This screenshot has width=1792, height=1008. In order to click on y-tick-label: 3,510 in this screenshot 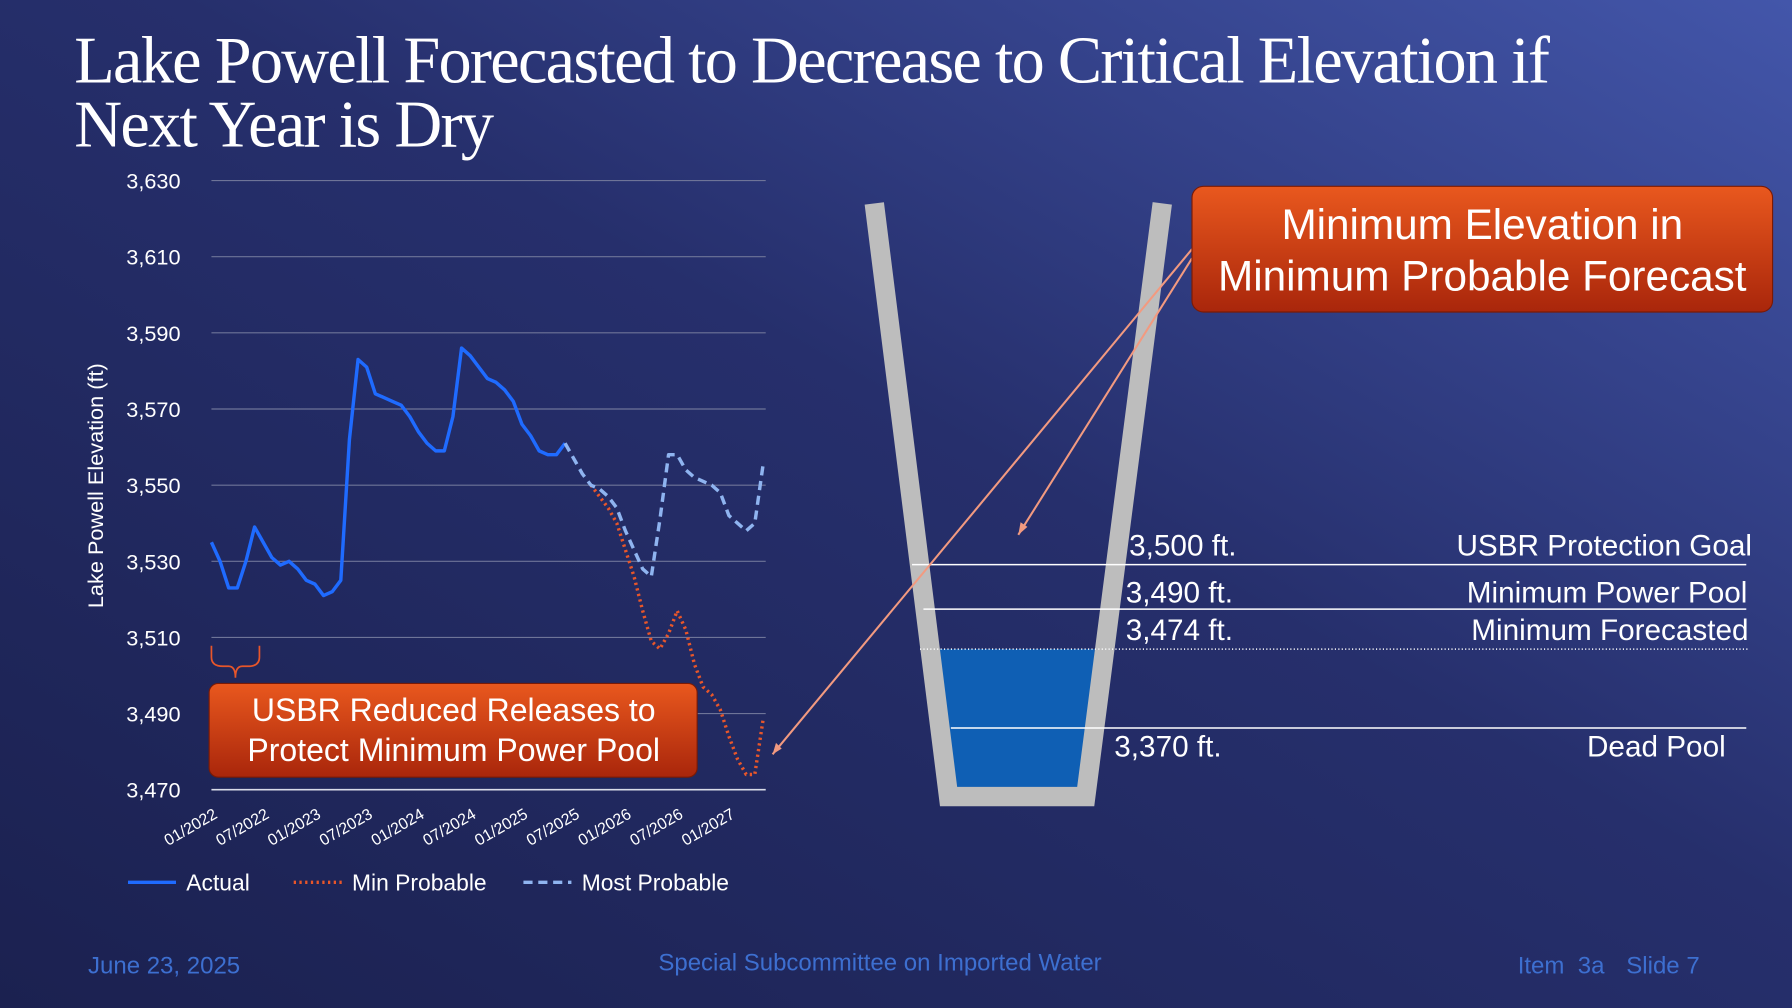, I will do `click(153, 637)`.